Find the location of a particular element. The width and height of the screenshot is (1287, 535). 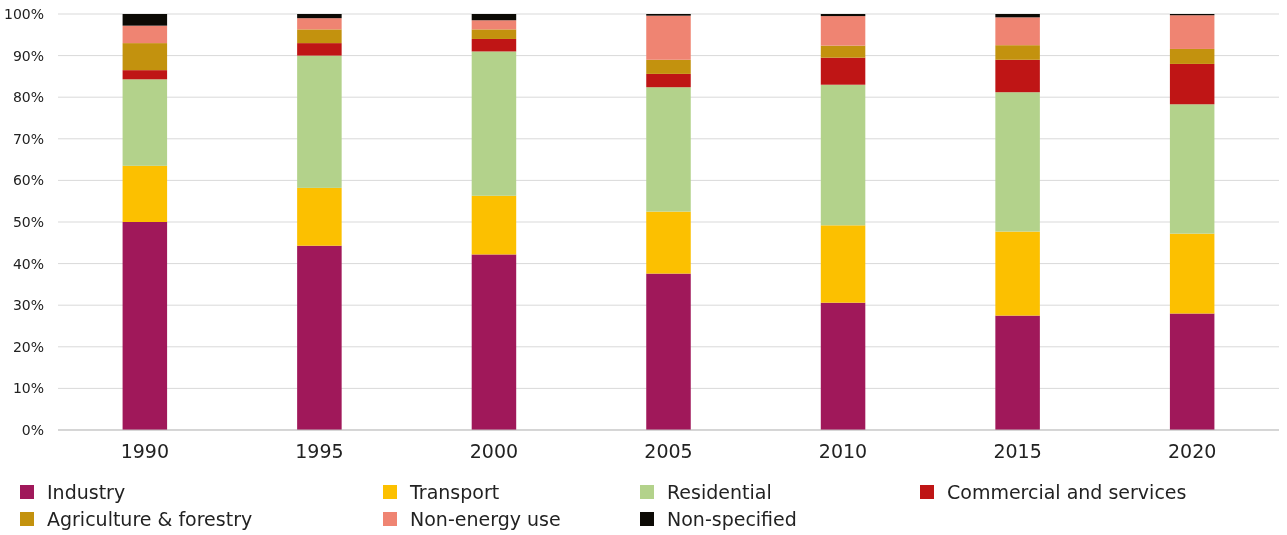

y-tick-label: 50% is located at coordinates (28, 221).